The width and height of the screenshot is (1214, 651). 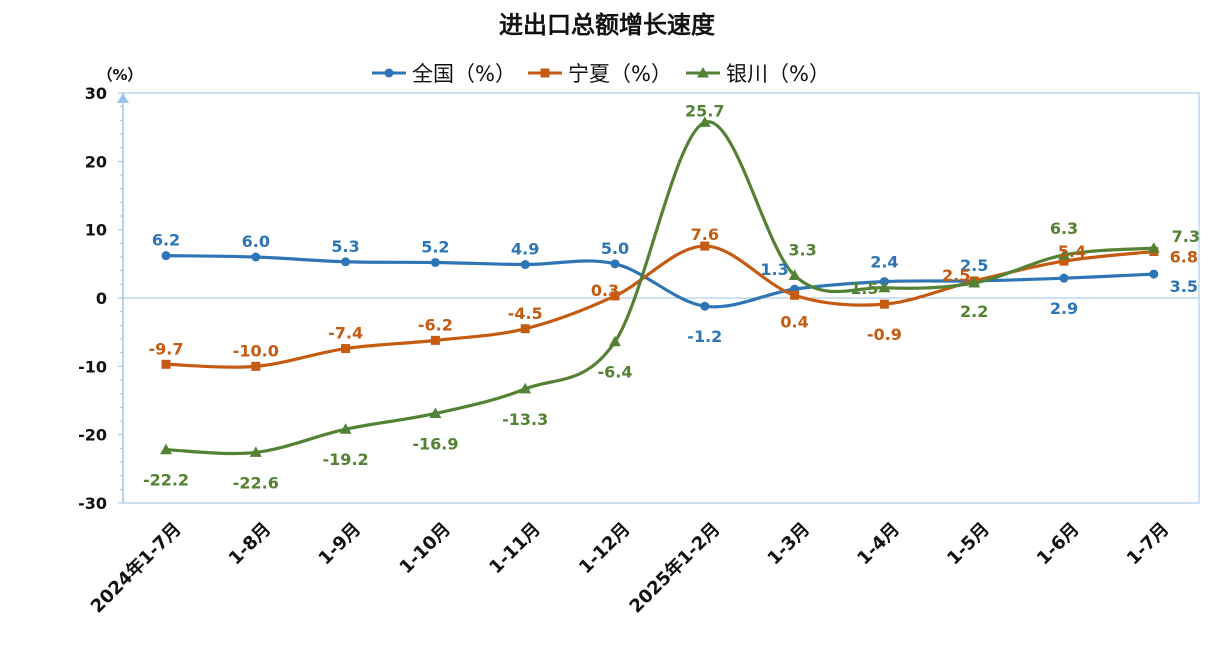 I want to click on legend-item-ningxia: 宁夏（%）, so click(x=600, y=74).